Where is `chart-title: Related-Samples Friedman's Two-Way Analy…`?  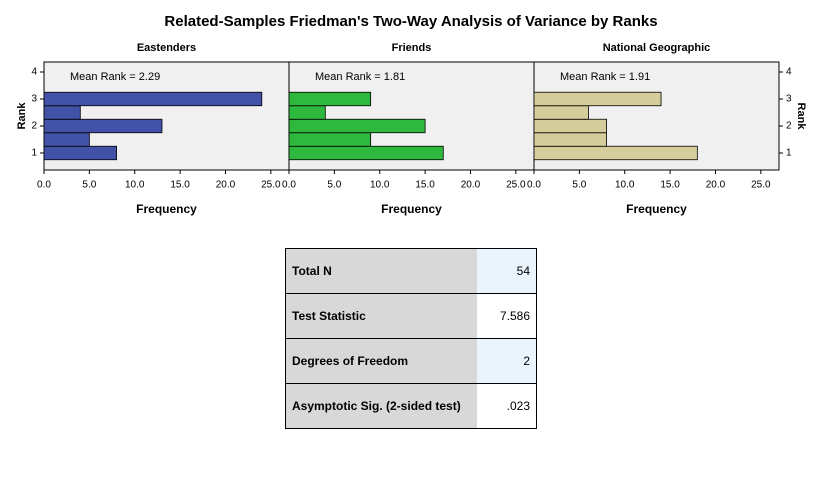
chart-title: Related-Samples Friedman's Two-Way Analy… is located at coordinates (410, 21).